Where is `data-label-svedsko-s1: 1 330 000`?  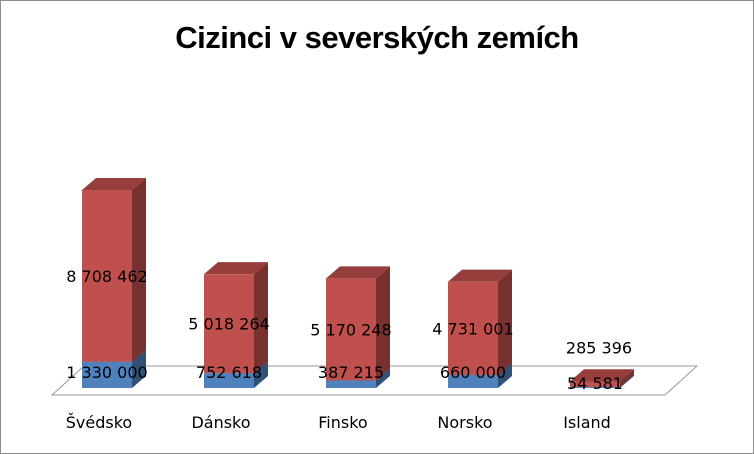
data-label-svedsko-s1: 1 330 000 is located at coordinates (106, 372).